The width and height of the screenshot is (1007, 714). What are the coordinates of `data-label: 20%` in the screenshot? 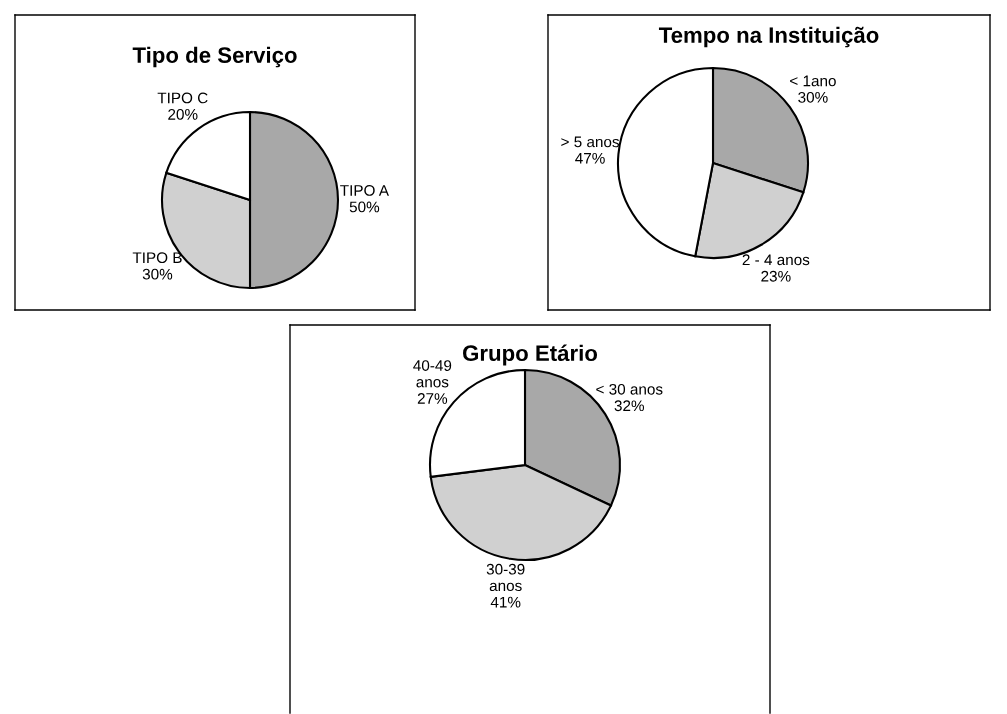 It's located at (183, 114).